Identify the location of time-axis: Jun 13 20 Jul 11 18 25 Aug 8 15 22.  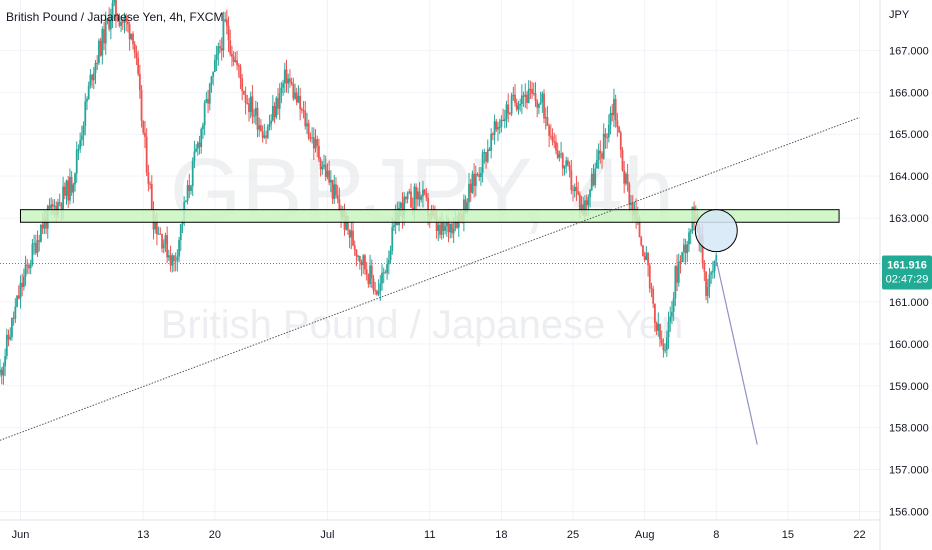
(439, 535).